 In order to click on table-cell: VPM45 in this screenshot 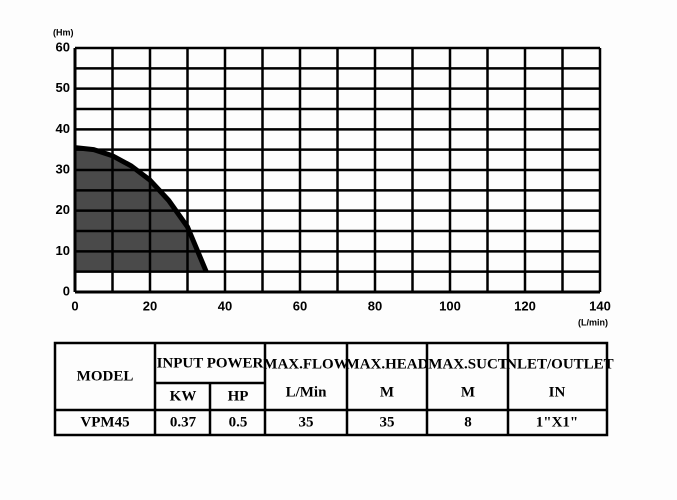, I will do `click(104, 422)`.